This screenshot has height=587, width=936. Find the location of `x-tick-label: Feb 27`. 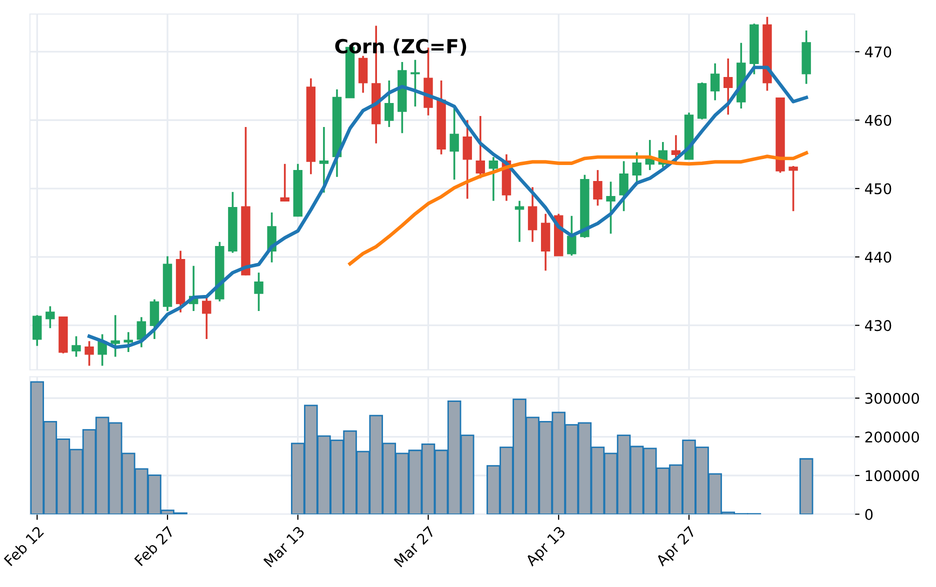

x-tick-label: Feb 27 is located at coordinates (154, 546).